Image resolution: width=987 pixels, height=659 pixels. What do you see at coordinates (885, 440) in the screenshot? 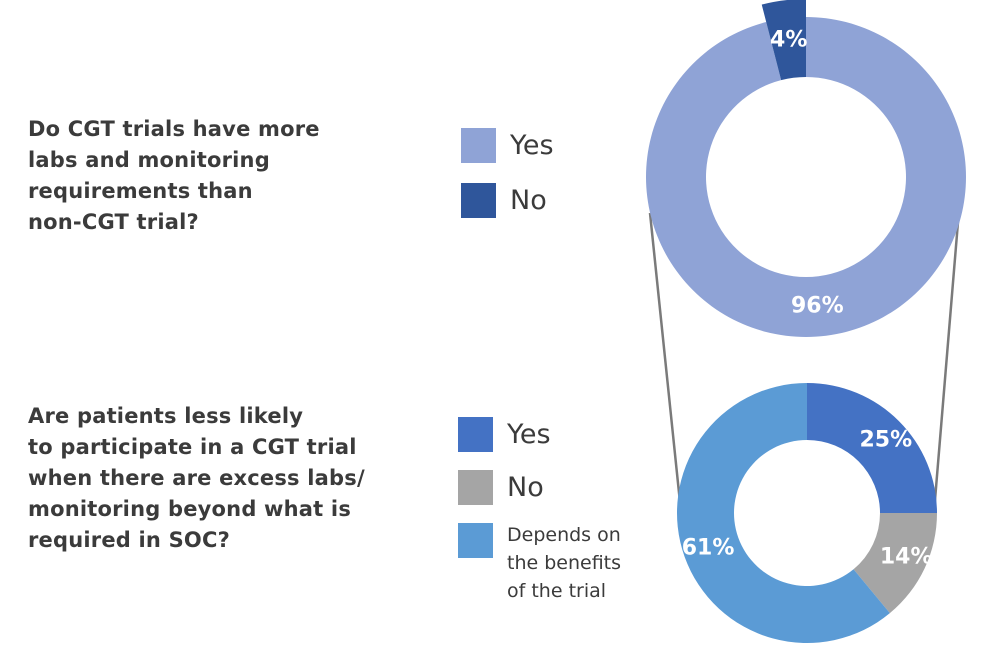
I see `donut-2-value-label-1: 25%` at bounding box center [885, 440].